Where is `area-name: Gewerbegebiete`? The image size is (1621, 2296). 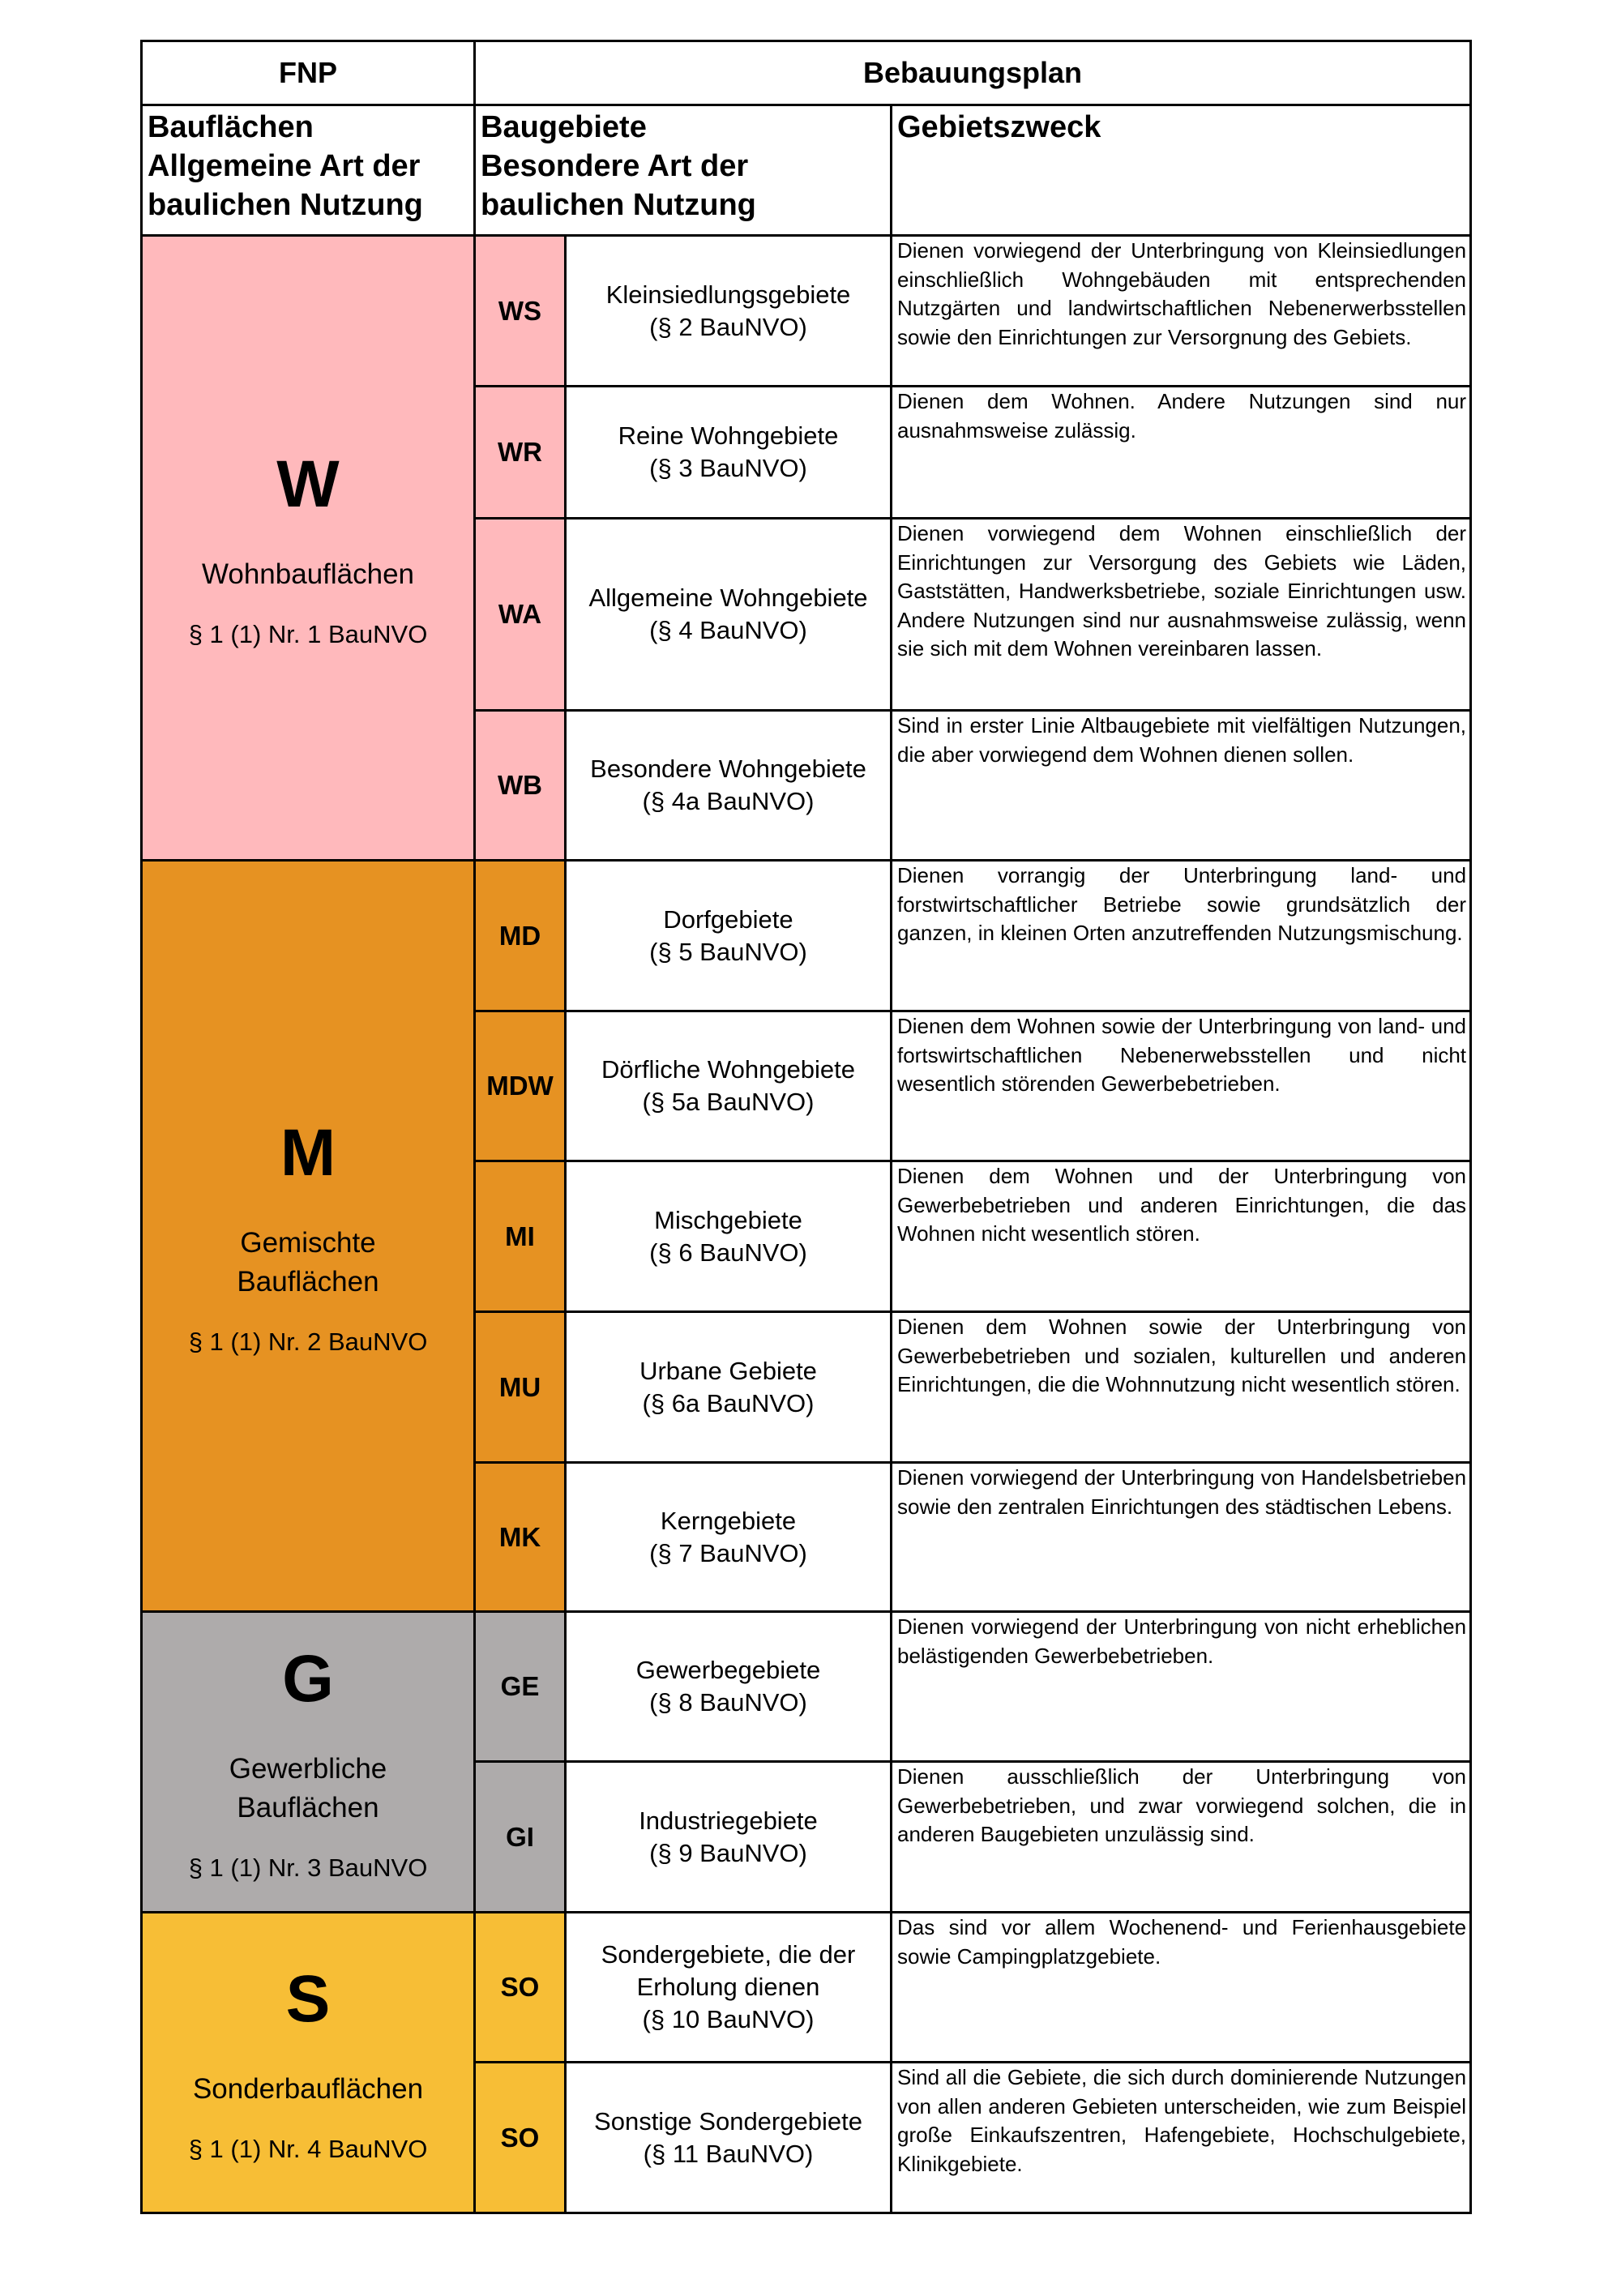 area-name: Gewerbegebiete is located at coordinates (728, 1670).